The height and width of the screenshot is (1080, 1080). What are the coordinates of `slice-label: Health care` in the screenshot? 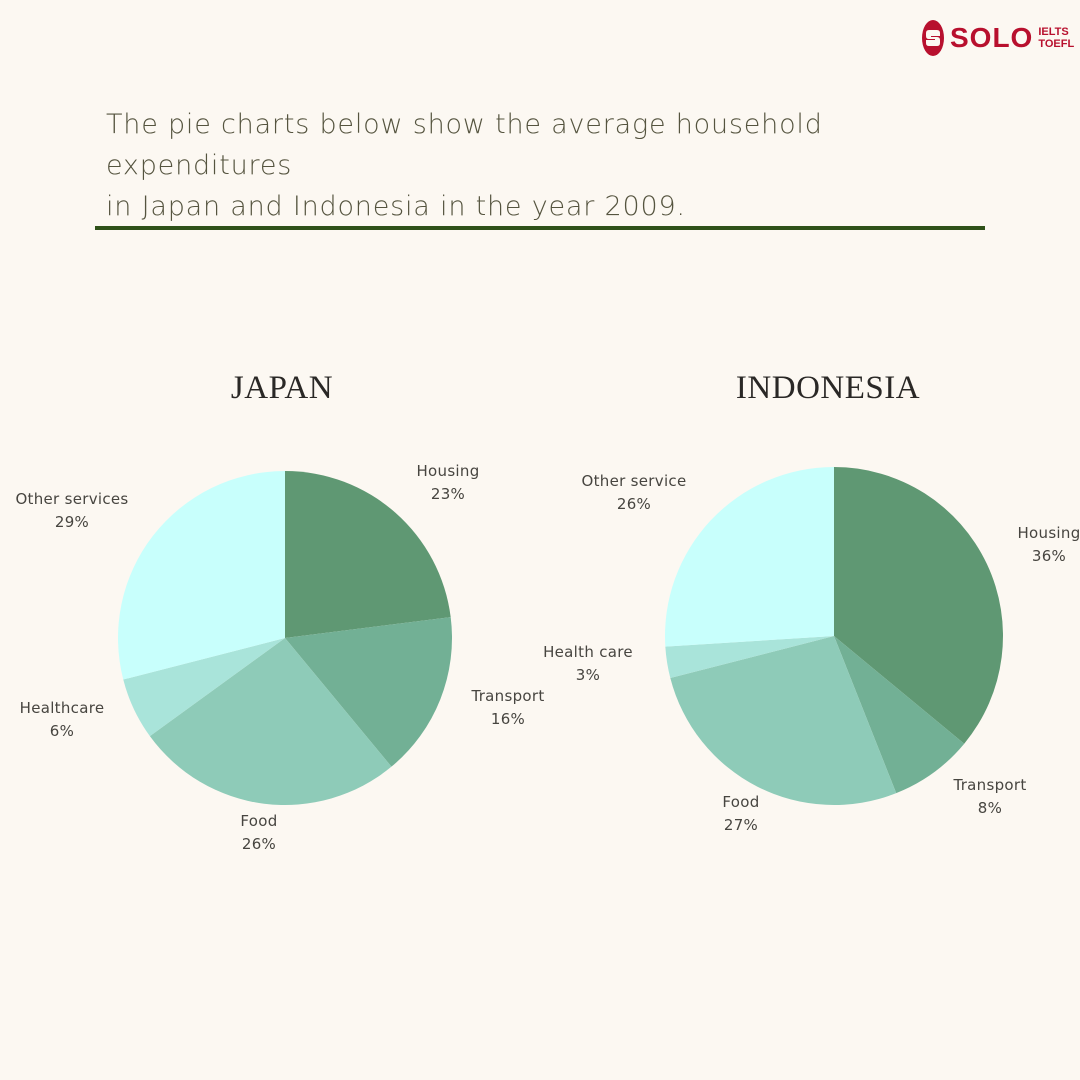 It's located at (588, 652).